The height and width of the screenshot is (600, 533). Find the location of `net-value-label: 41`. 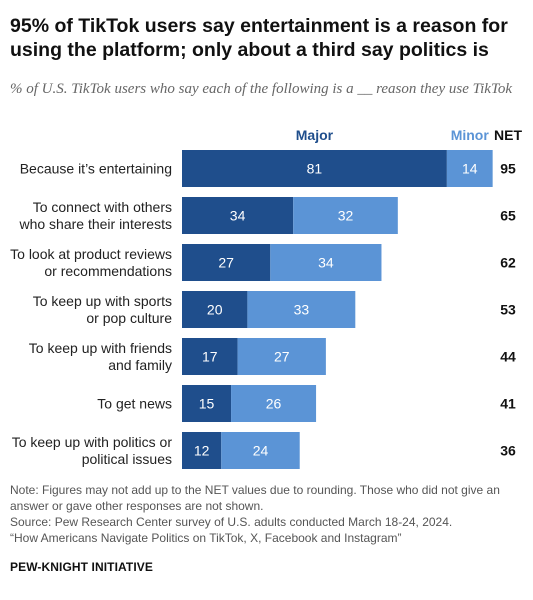

net-value-label: 41 is located at coordinates (508, 404).